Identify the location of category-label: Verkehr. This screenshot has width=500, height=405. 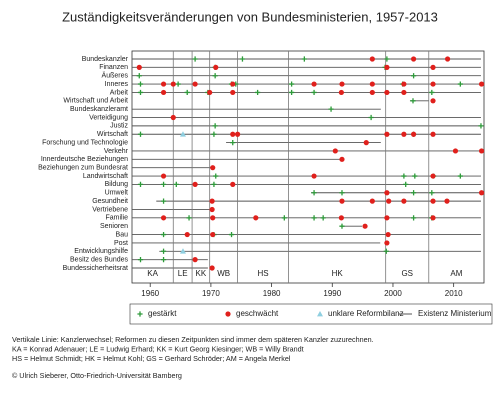
(116, 151).